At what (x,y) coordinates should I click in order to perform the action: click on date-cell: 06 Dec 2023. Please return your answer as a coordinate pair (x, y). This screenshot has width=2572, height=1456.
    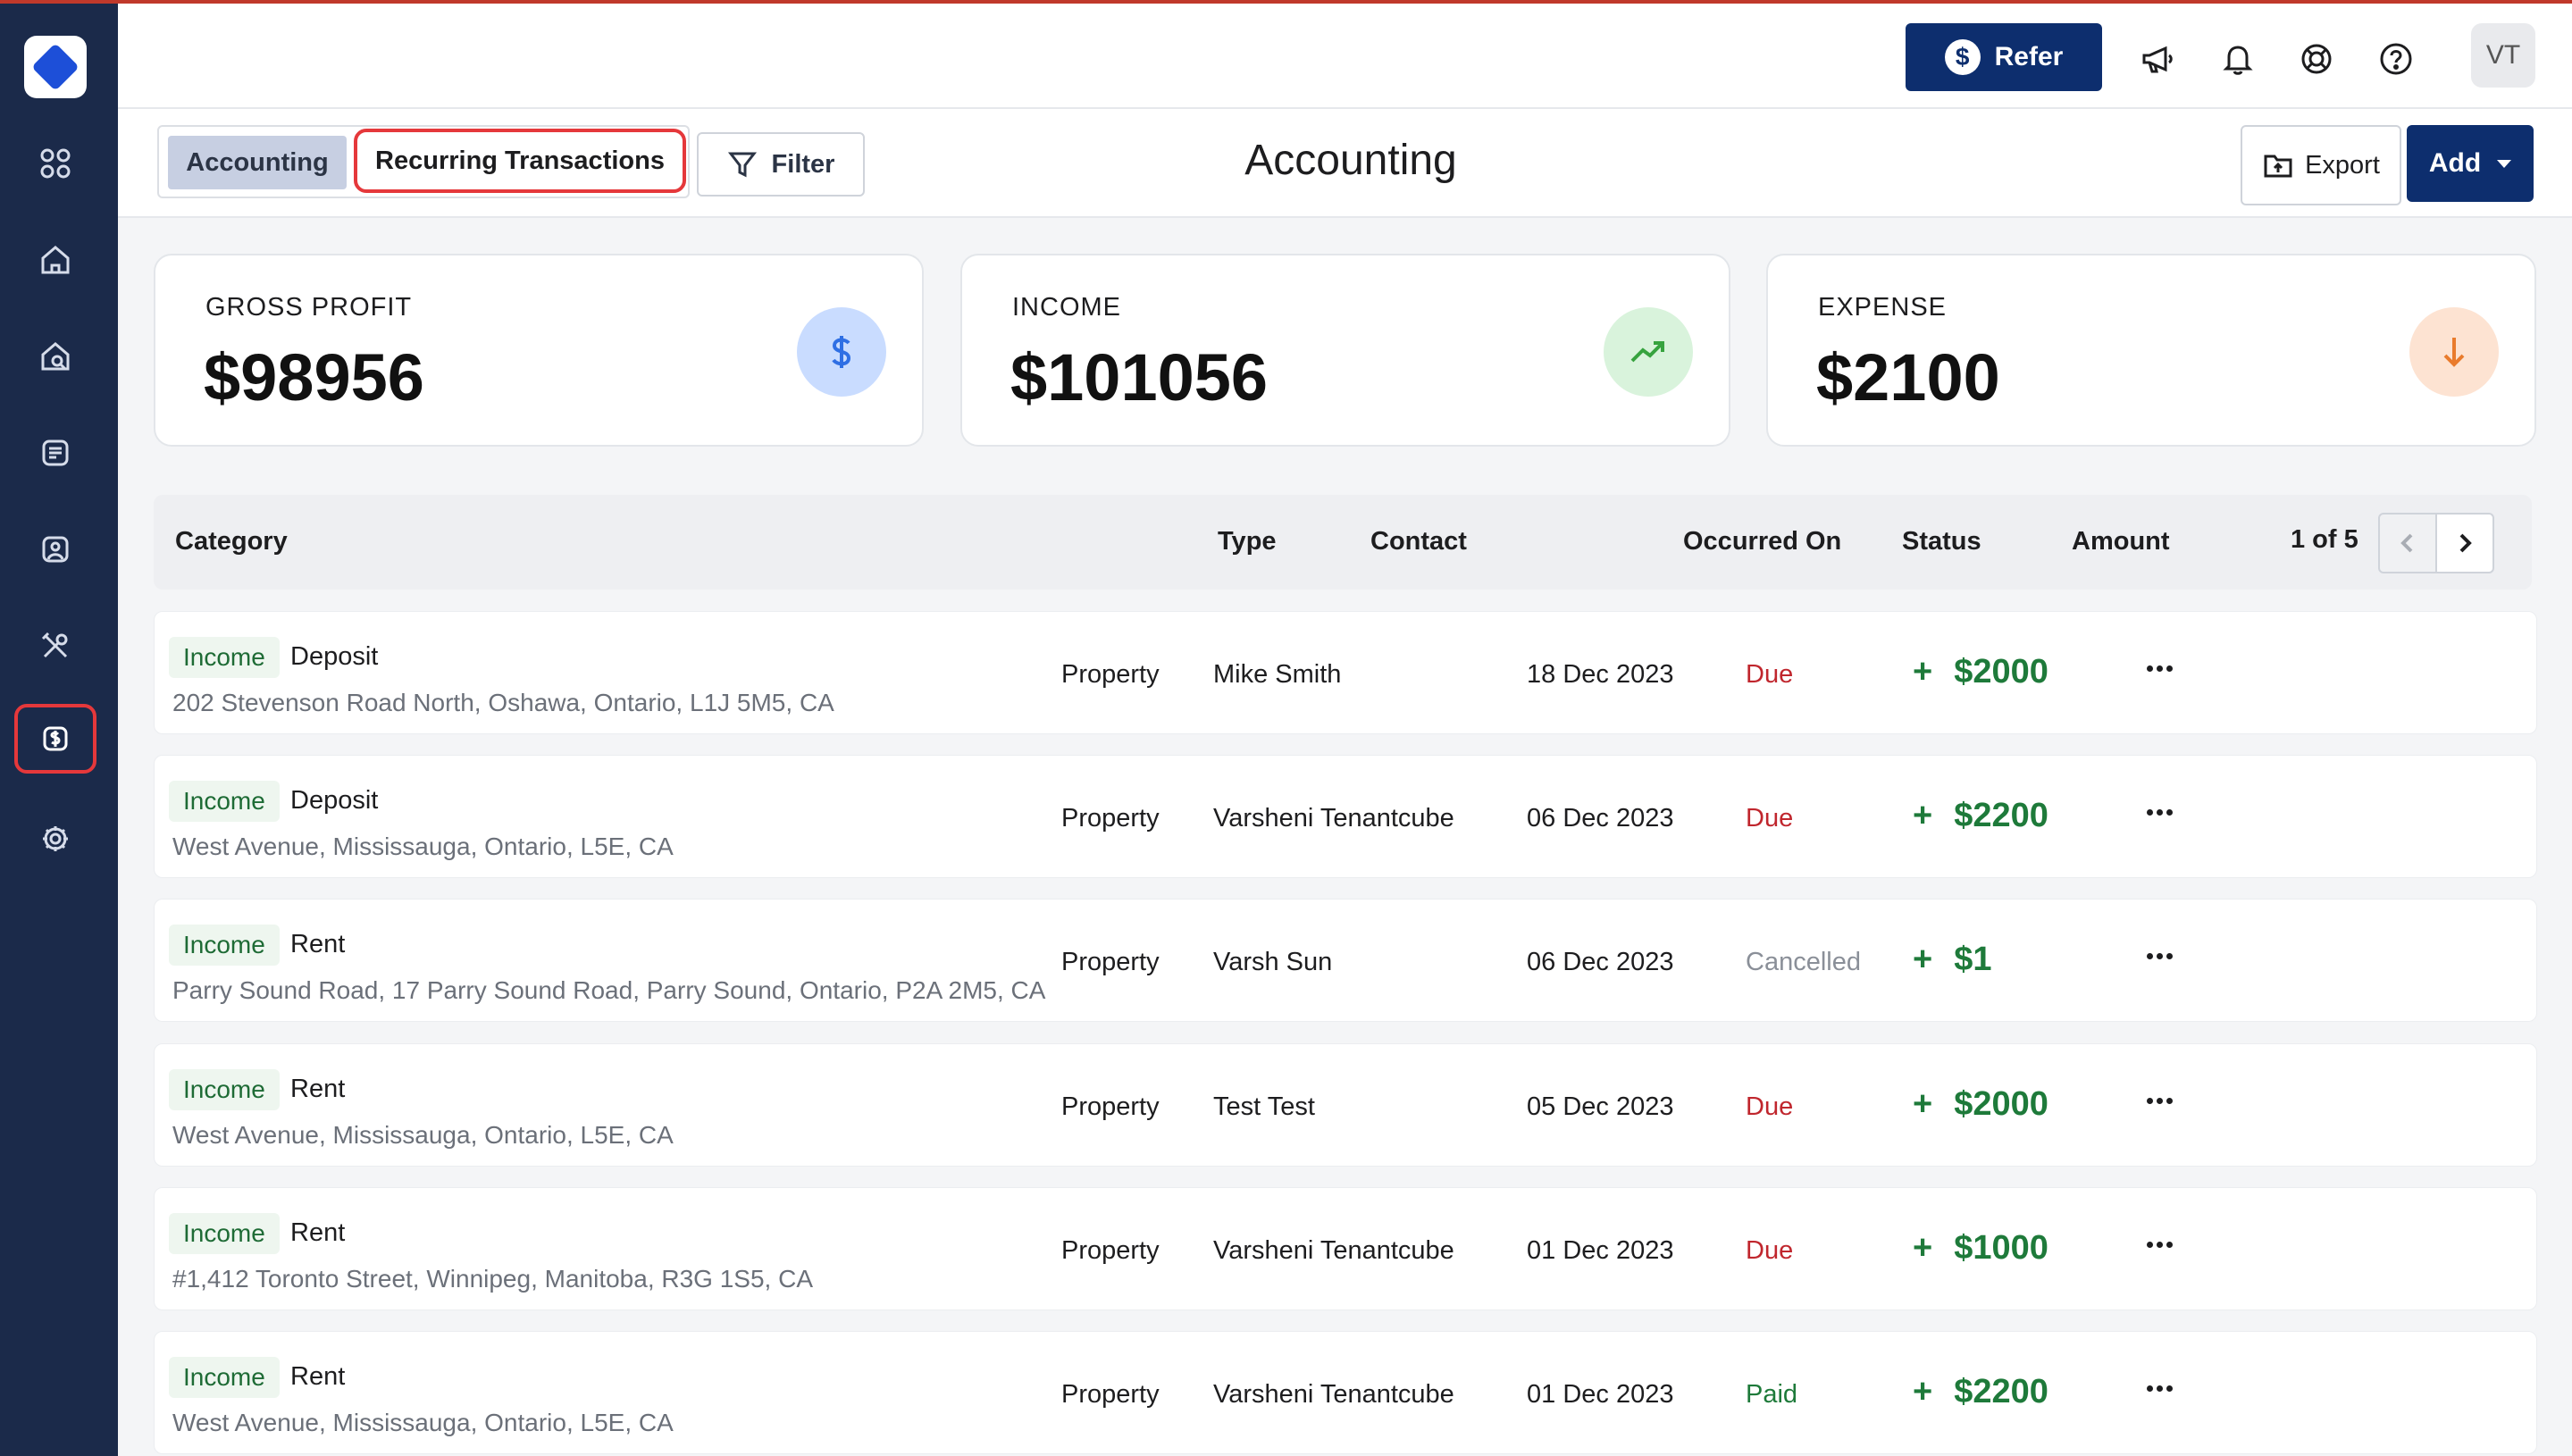
    Looking at the image, I should click on (1600, 818).